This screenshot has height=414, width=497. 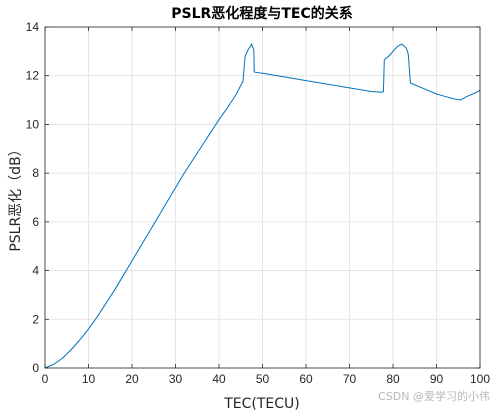 I want to click on y-tick-label: 0, so click(x=35, y=368).